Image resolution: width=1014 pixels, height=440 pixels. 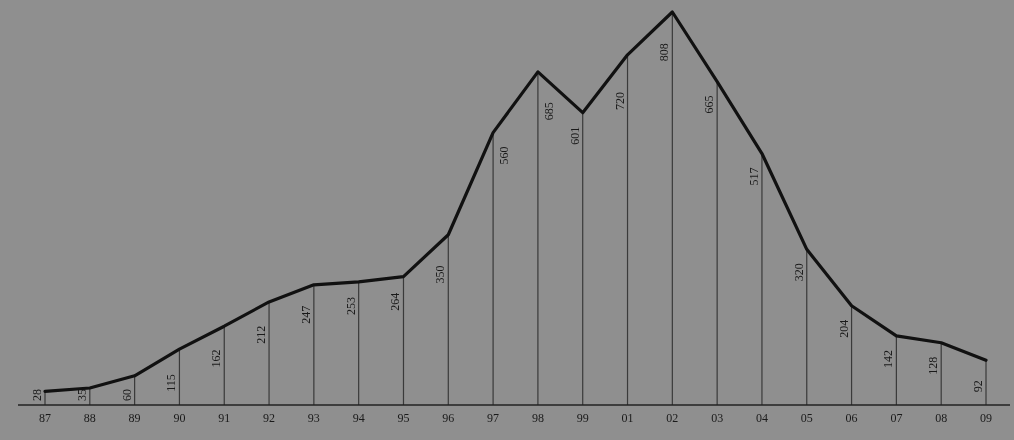 I want to click on x-tick-label: 95, so click(x=403, y=418).